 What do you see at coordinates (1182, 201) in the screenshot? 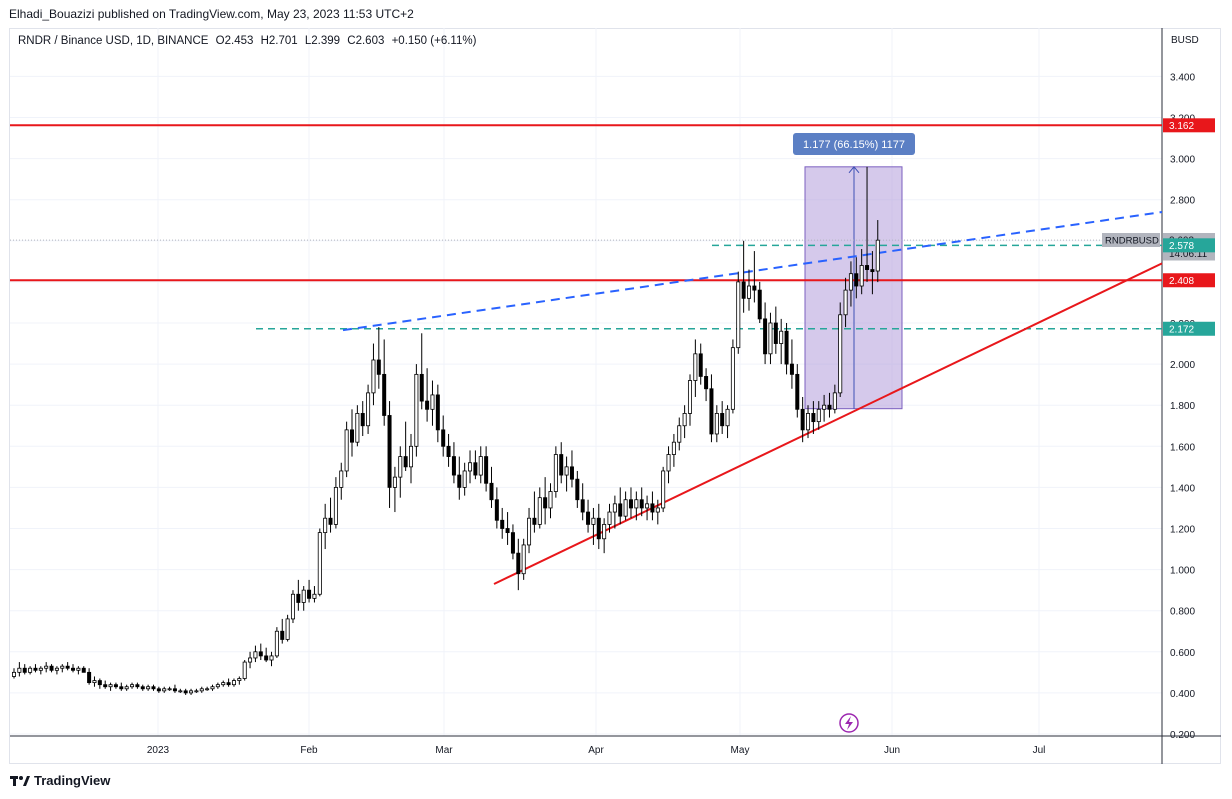
I see `y-tick-label: 2.800` at bounding box center [1182, 201].